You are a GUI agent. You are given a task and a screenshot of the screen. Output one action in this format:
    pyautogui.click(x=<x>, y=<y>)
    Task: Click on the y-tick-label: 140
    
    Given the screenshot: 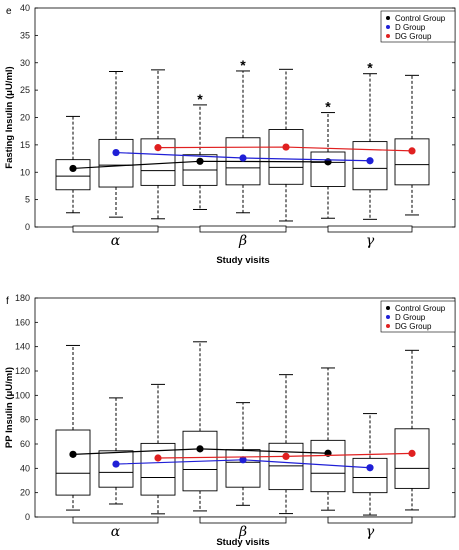 What is the action you would take?
    pyautogui.click(x=22, y=347)
    